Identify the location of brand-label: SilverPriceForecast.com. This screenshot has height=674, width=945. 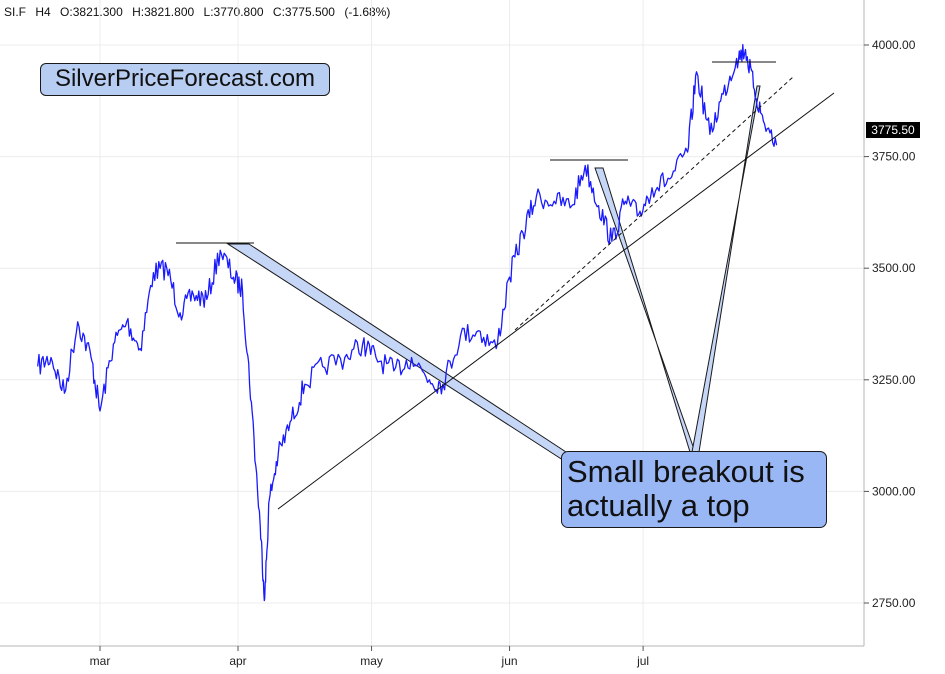
(185, 79).